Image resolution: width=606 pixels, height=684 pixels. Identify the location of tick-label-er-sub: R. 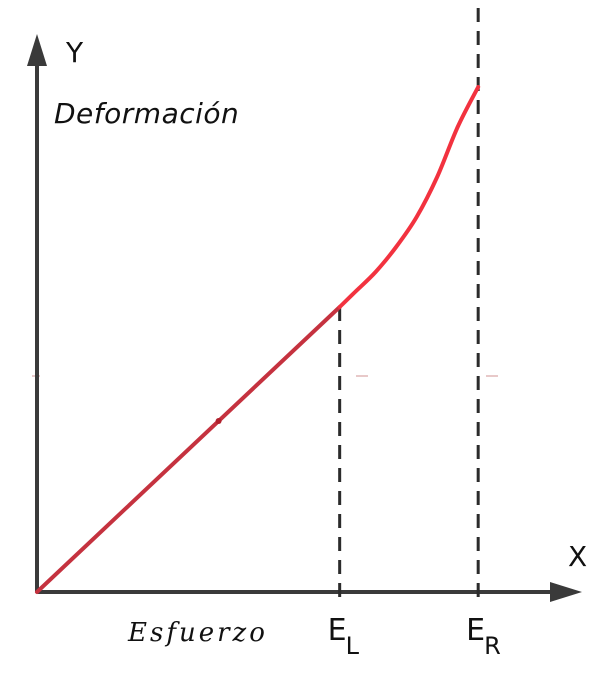
(492, 646).